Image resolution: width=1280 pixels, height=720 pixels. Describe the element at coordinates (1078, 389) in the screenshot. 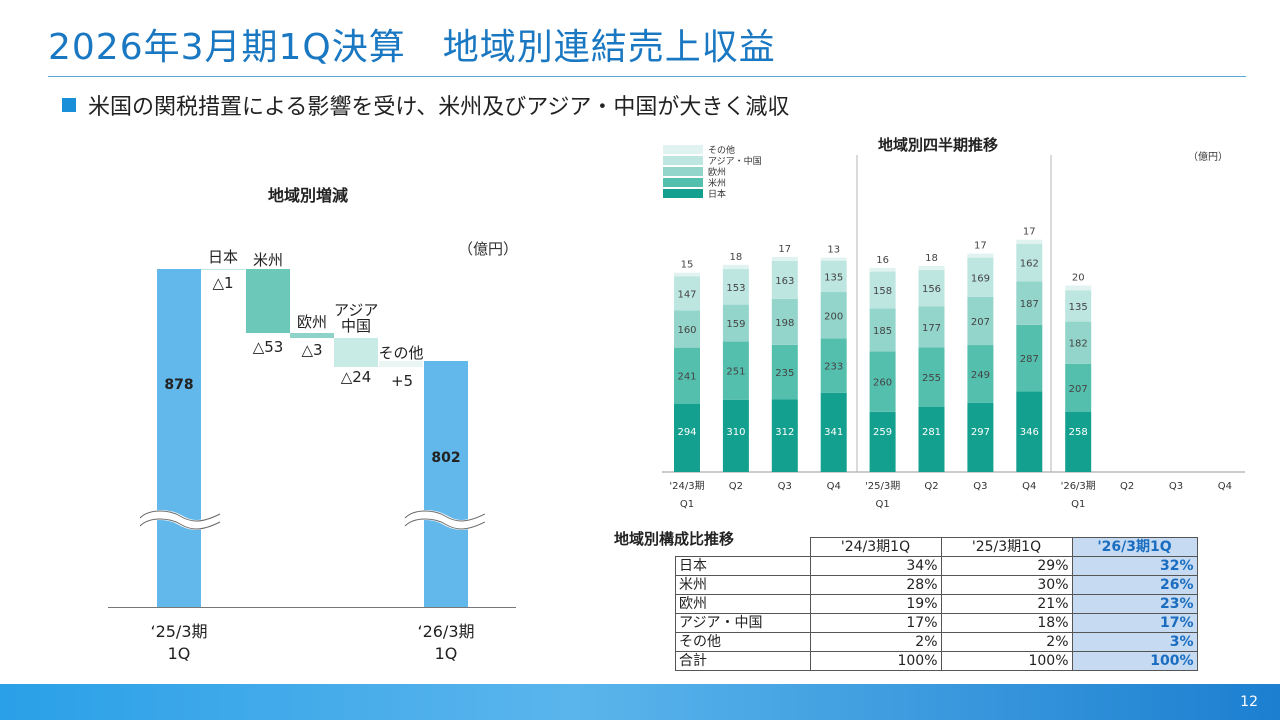

I see `data-label: 207` at that location.